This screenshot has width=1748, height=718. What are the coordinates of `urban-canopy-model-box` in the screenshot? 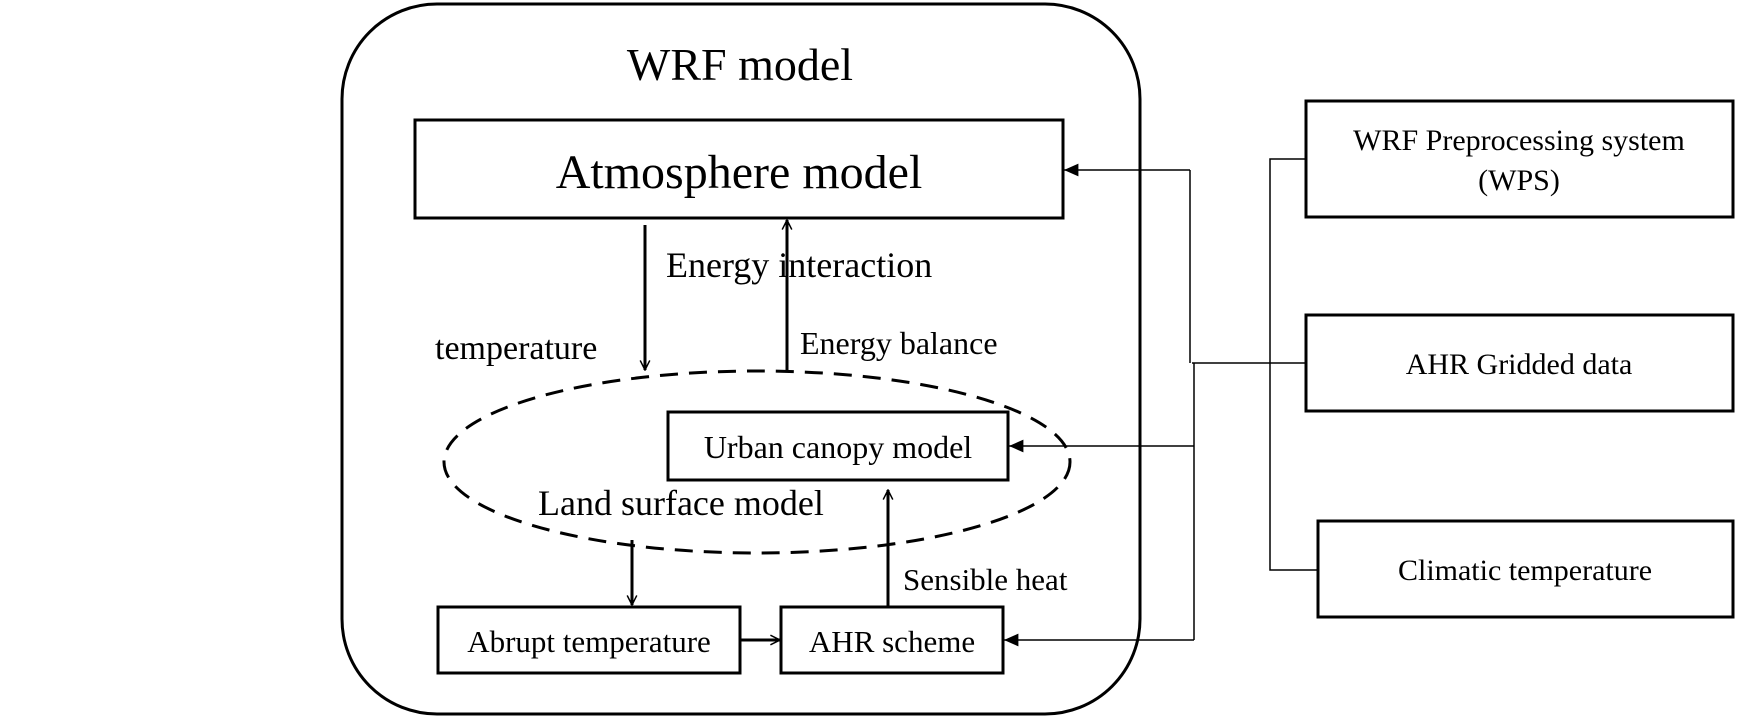 It's located at (838, 446).